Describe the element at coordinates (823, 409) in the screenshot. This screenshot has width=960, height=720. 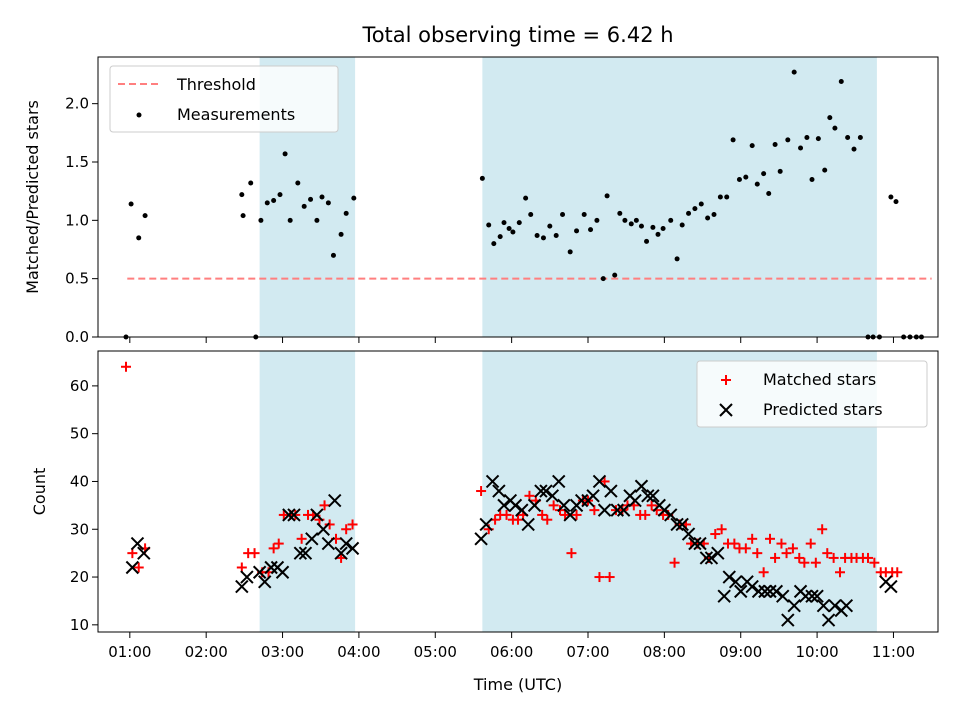
I see `legend-predicted-label: Predicted stars` at that location.